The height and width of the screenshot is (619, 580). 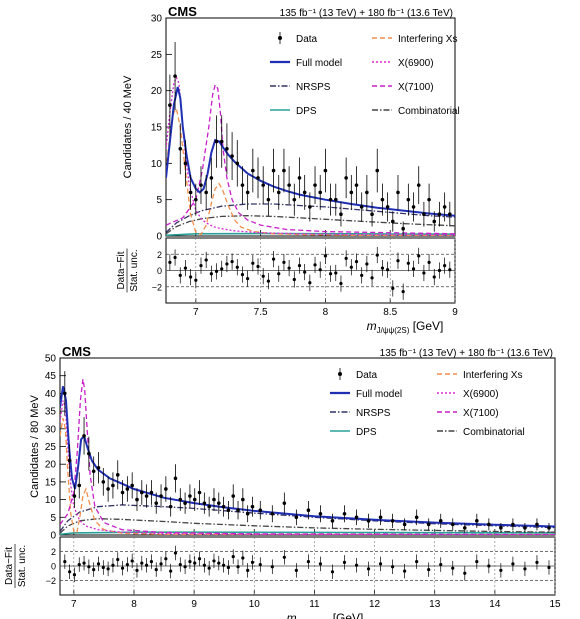 What do you see at coordinates (292, 615) in the screenshot?
I see `x-axis-label-main: m` at bounding box center [292, 615].